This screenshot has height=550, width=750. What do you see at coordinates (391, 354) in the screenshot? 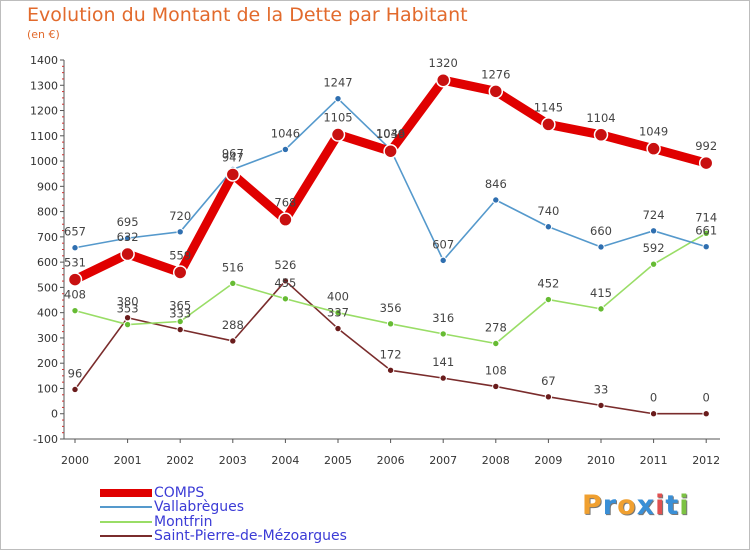
I see `data-label-saint-pierre-de-m-zoargues: 172` at bounding box center [391, 354].